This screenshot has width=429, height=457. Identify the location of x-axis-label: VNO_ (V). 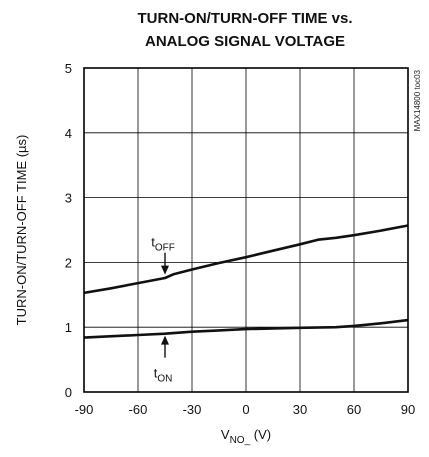
(246, 436).